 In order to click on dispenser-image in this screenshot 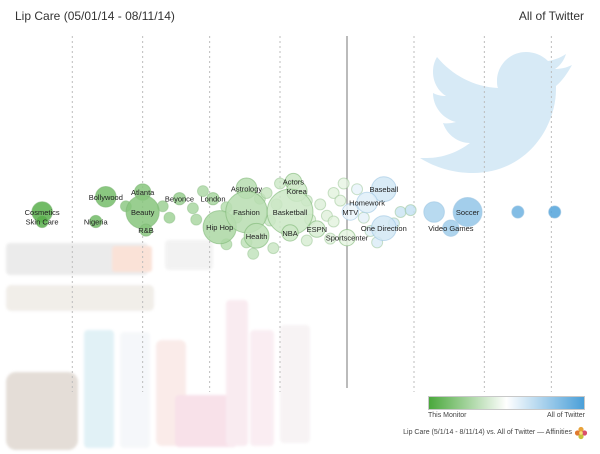, I will do `click(189, 255)`.